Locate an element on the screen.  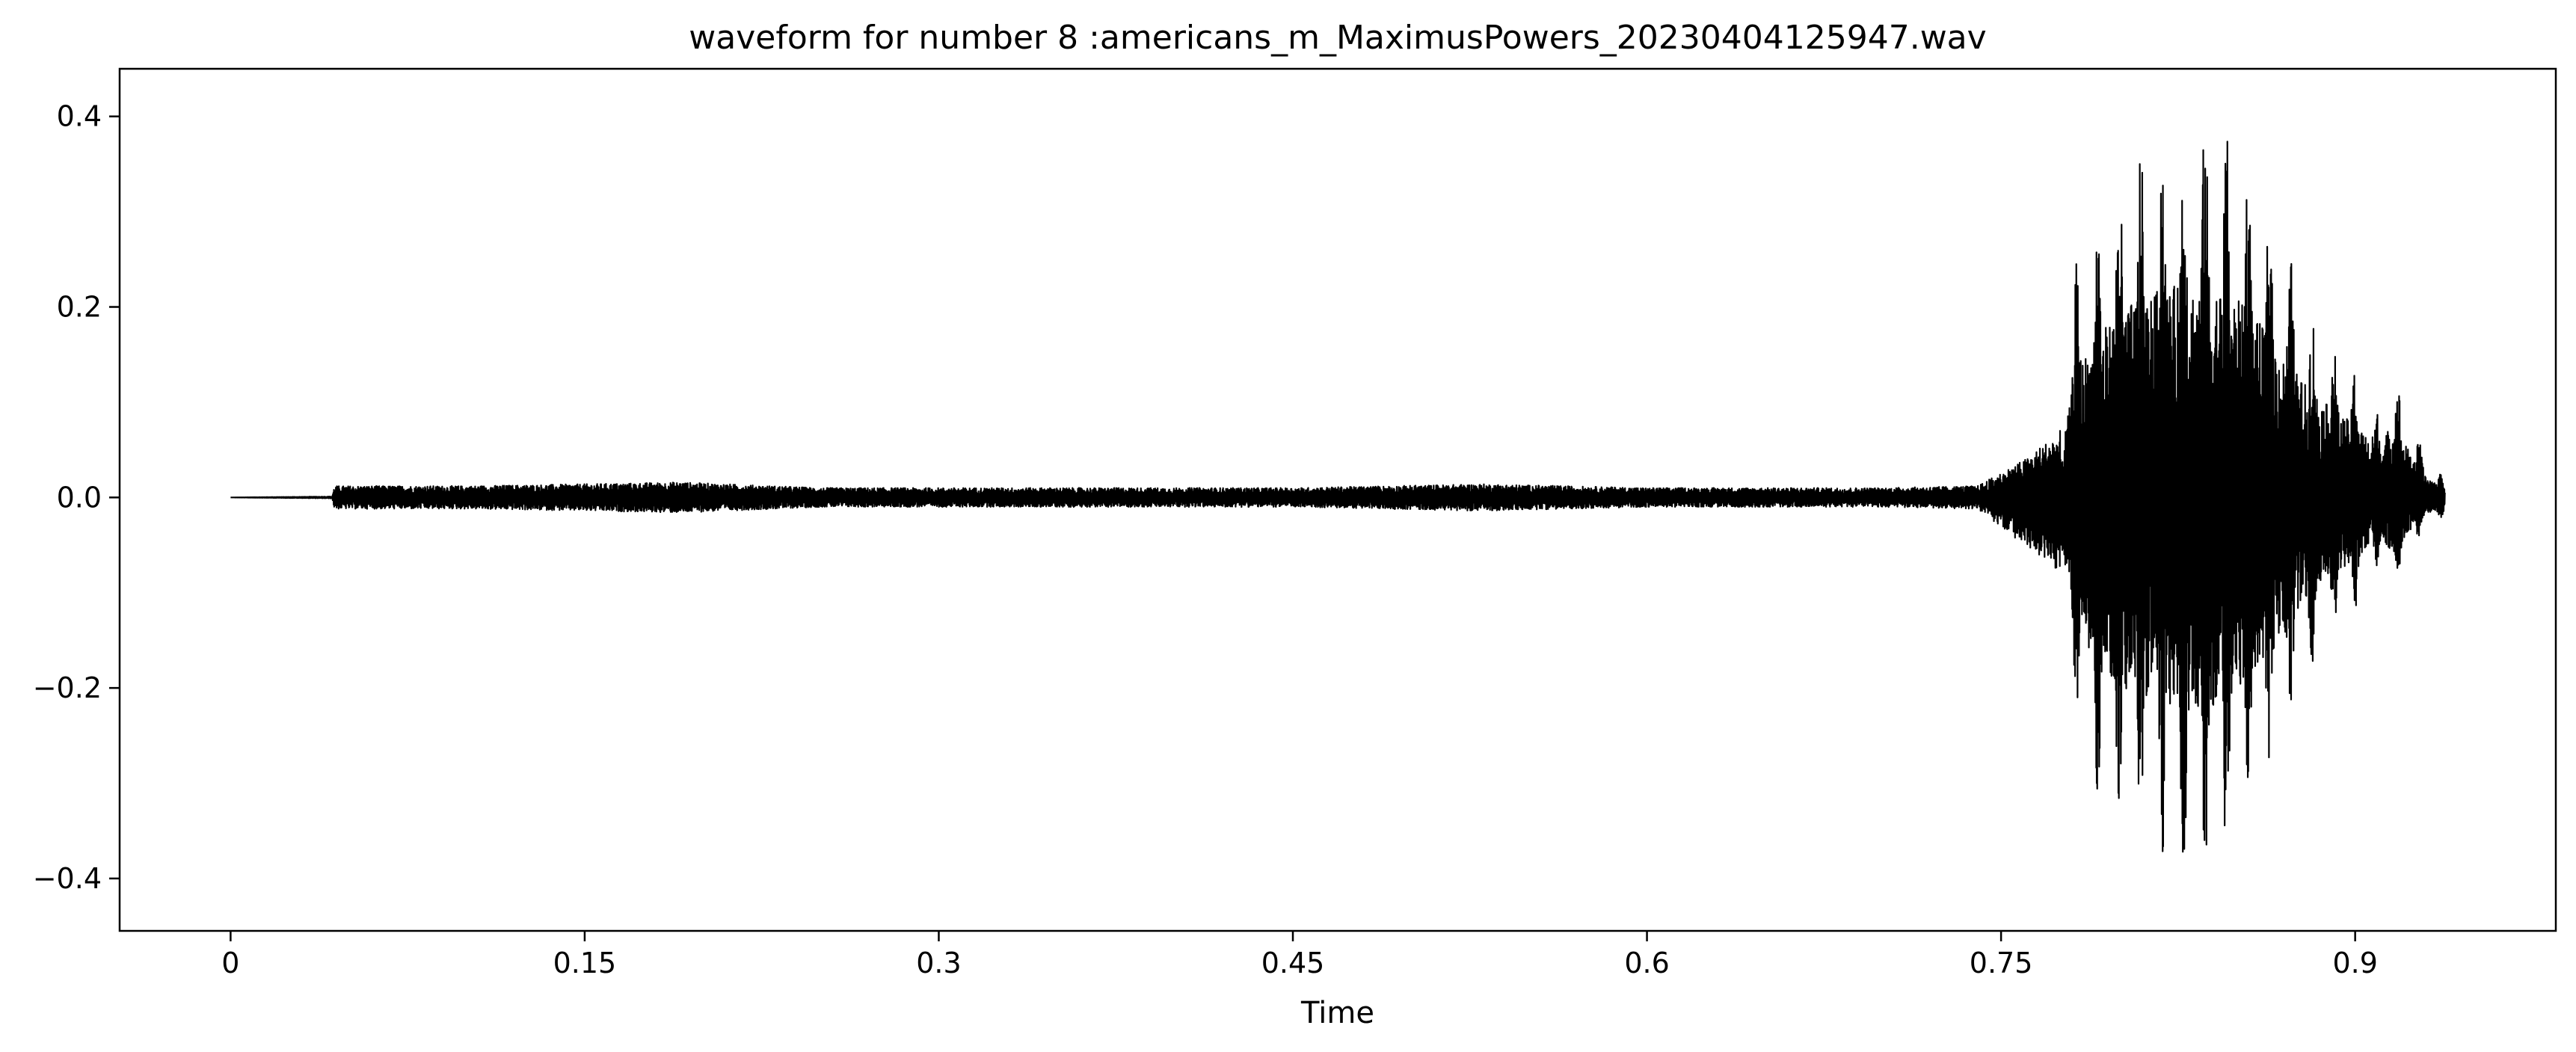
x-tick-label: 0.9 is located at coordinates (2354, 963).